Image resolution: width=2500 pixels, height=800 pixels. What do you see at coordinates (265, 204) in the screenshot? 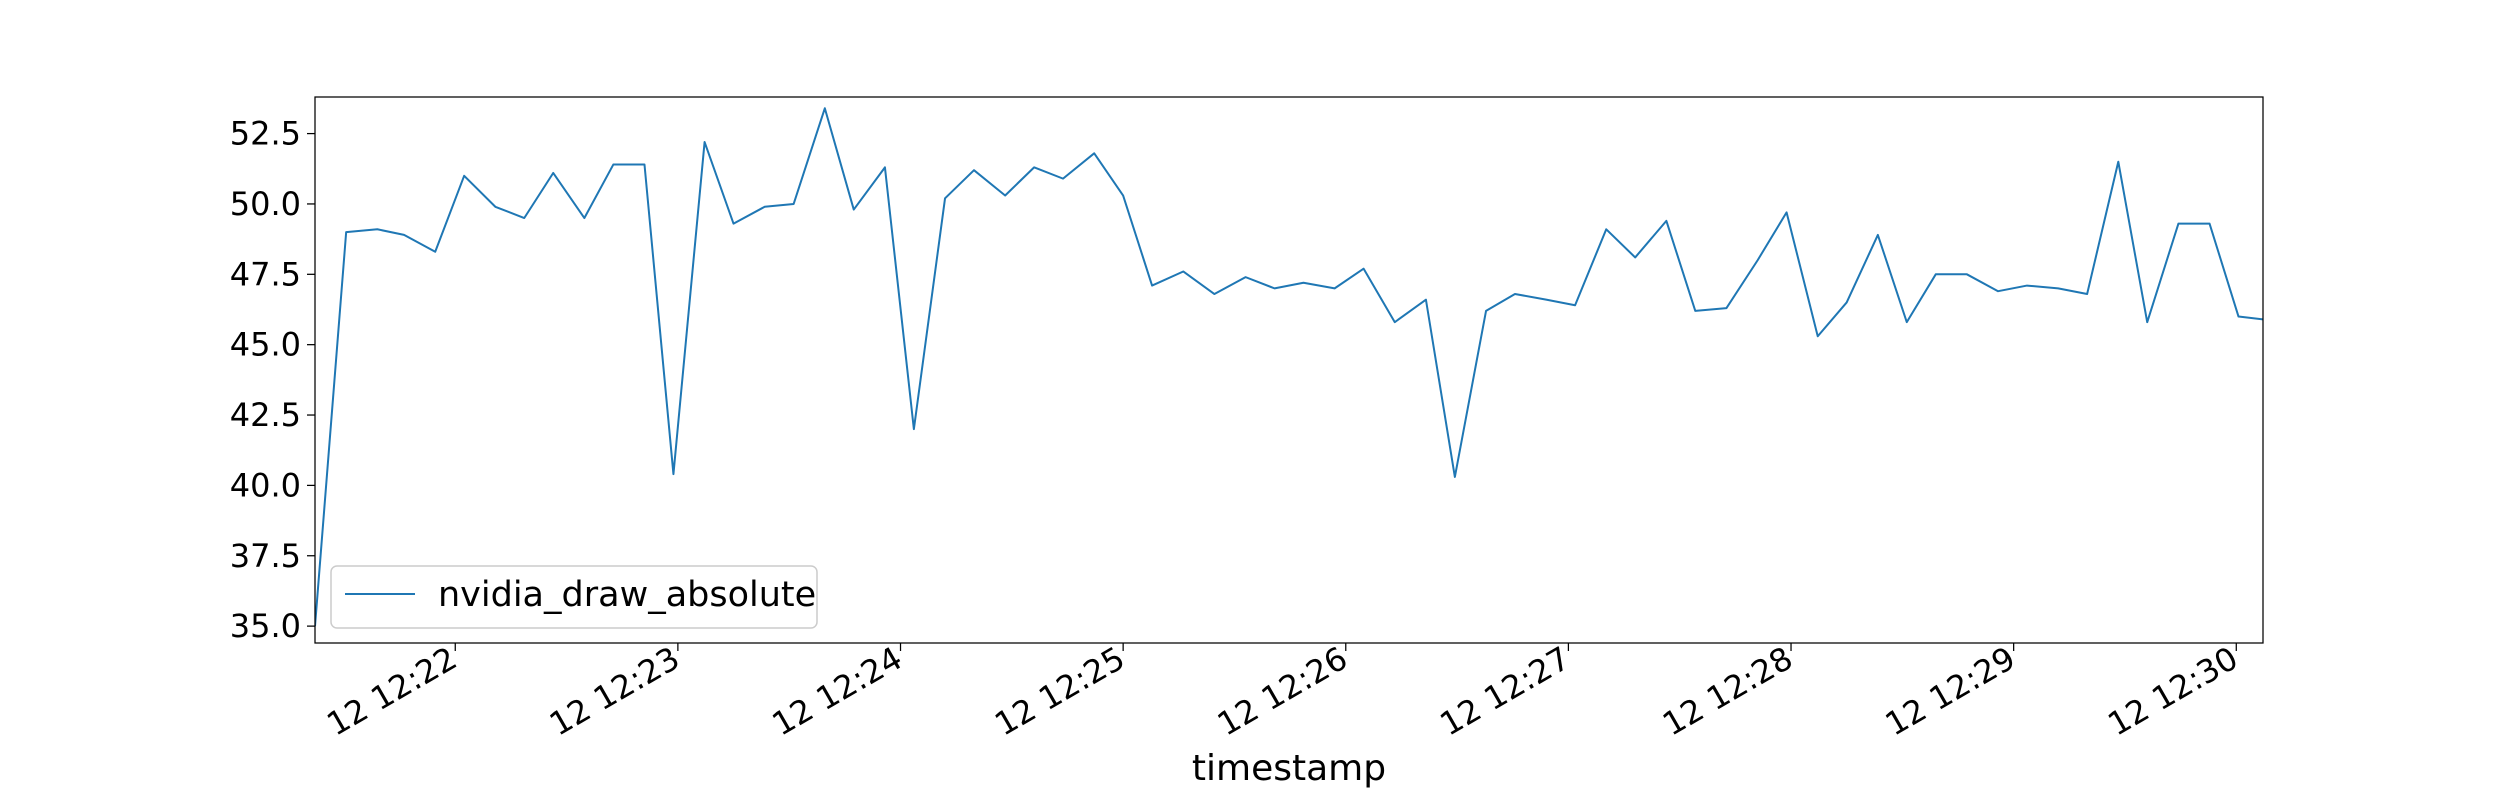
I see `y-tick-label: 50.0` at bounding box center [265, 204].